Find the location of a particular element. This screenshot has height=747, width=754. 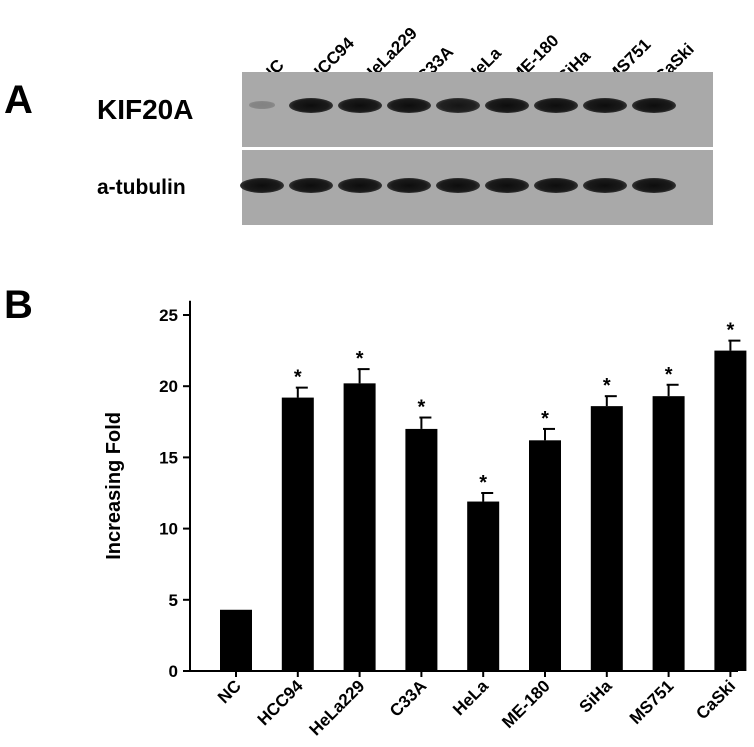

panel-b-letter: B is located at coordinates (18, 305).